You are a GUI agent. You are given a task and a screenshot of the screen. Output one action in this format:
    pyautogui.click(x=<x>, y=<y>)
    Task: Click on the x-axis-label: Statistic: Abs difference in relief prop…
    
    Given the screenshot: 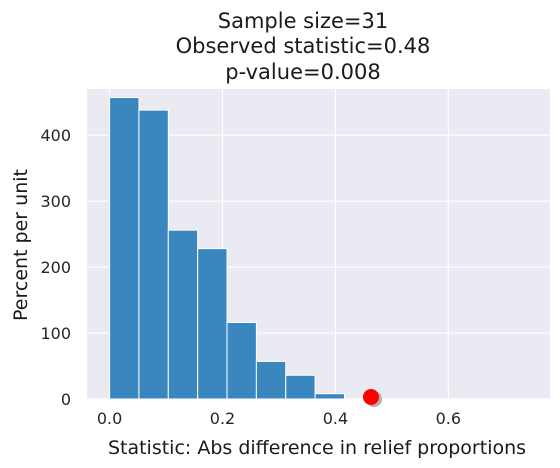 What is the action you would take?
    pyautogui.click(x=317, y=448)
    